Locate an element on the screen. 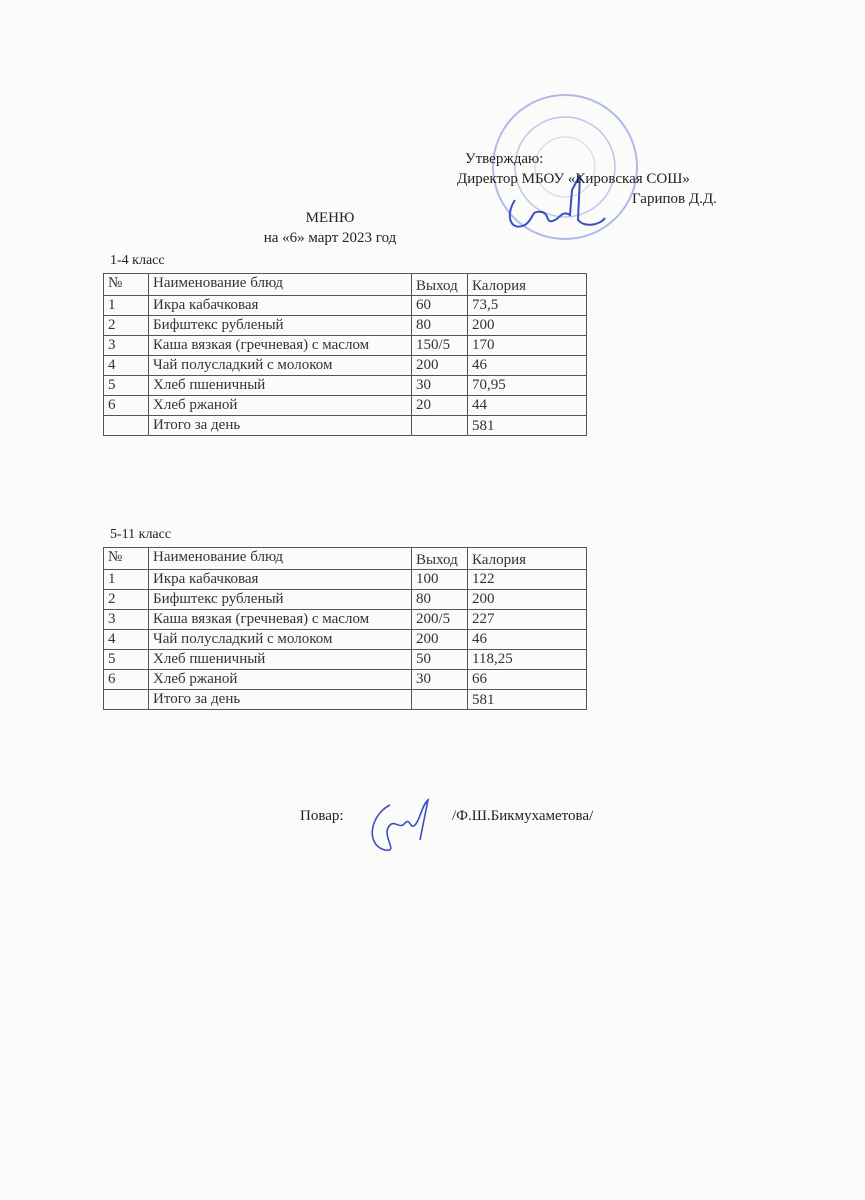  table-row: 5 Хлеб пшеничный 50 118,25 is located at coordinates (345, 659).